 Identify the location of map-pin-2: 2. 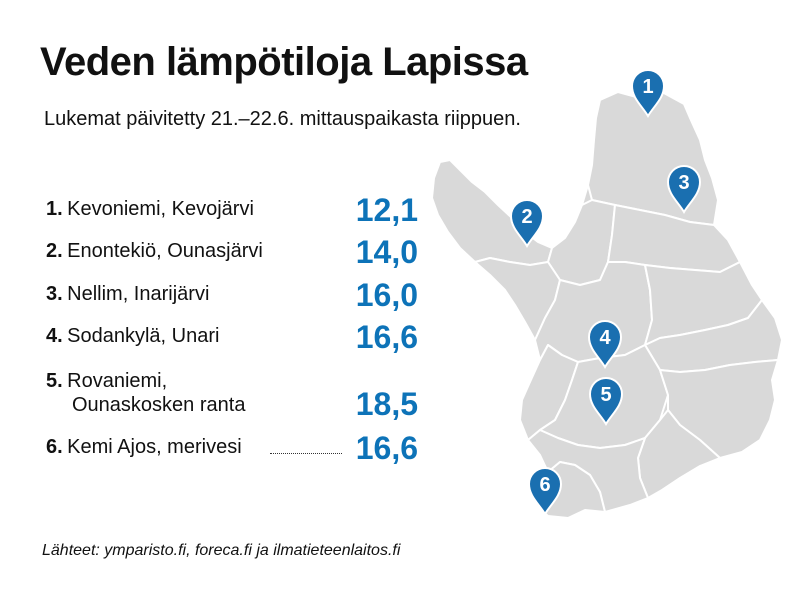
(527, 223).